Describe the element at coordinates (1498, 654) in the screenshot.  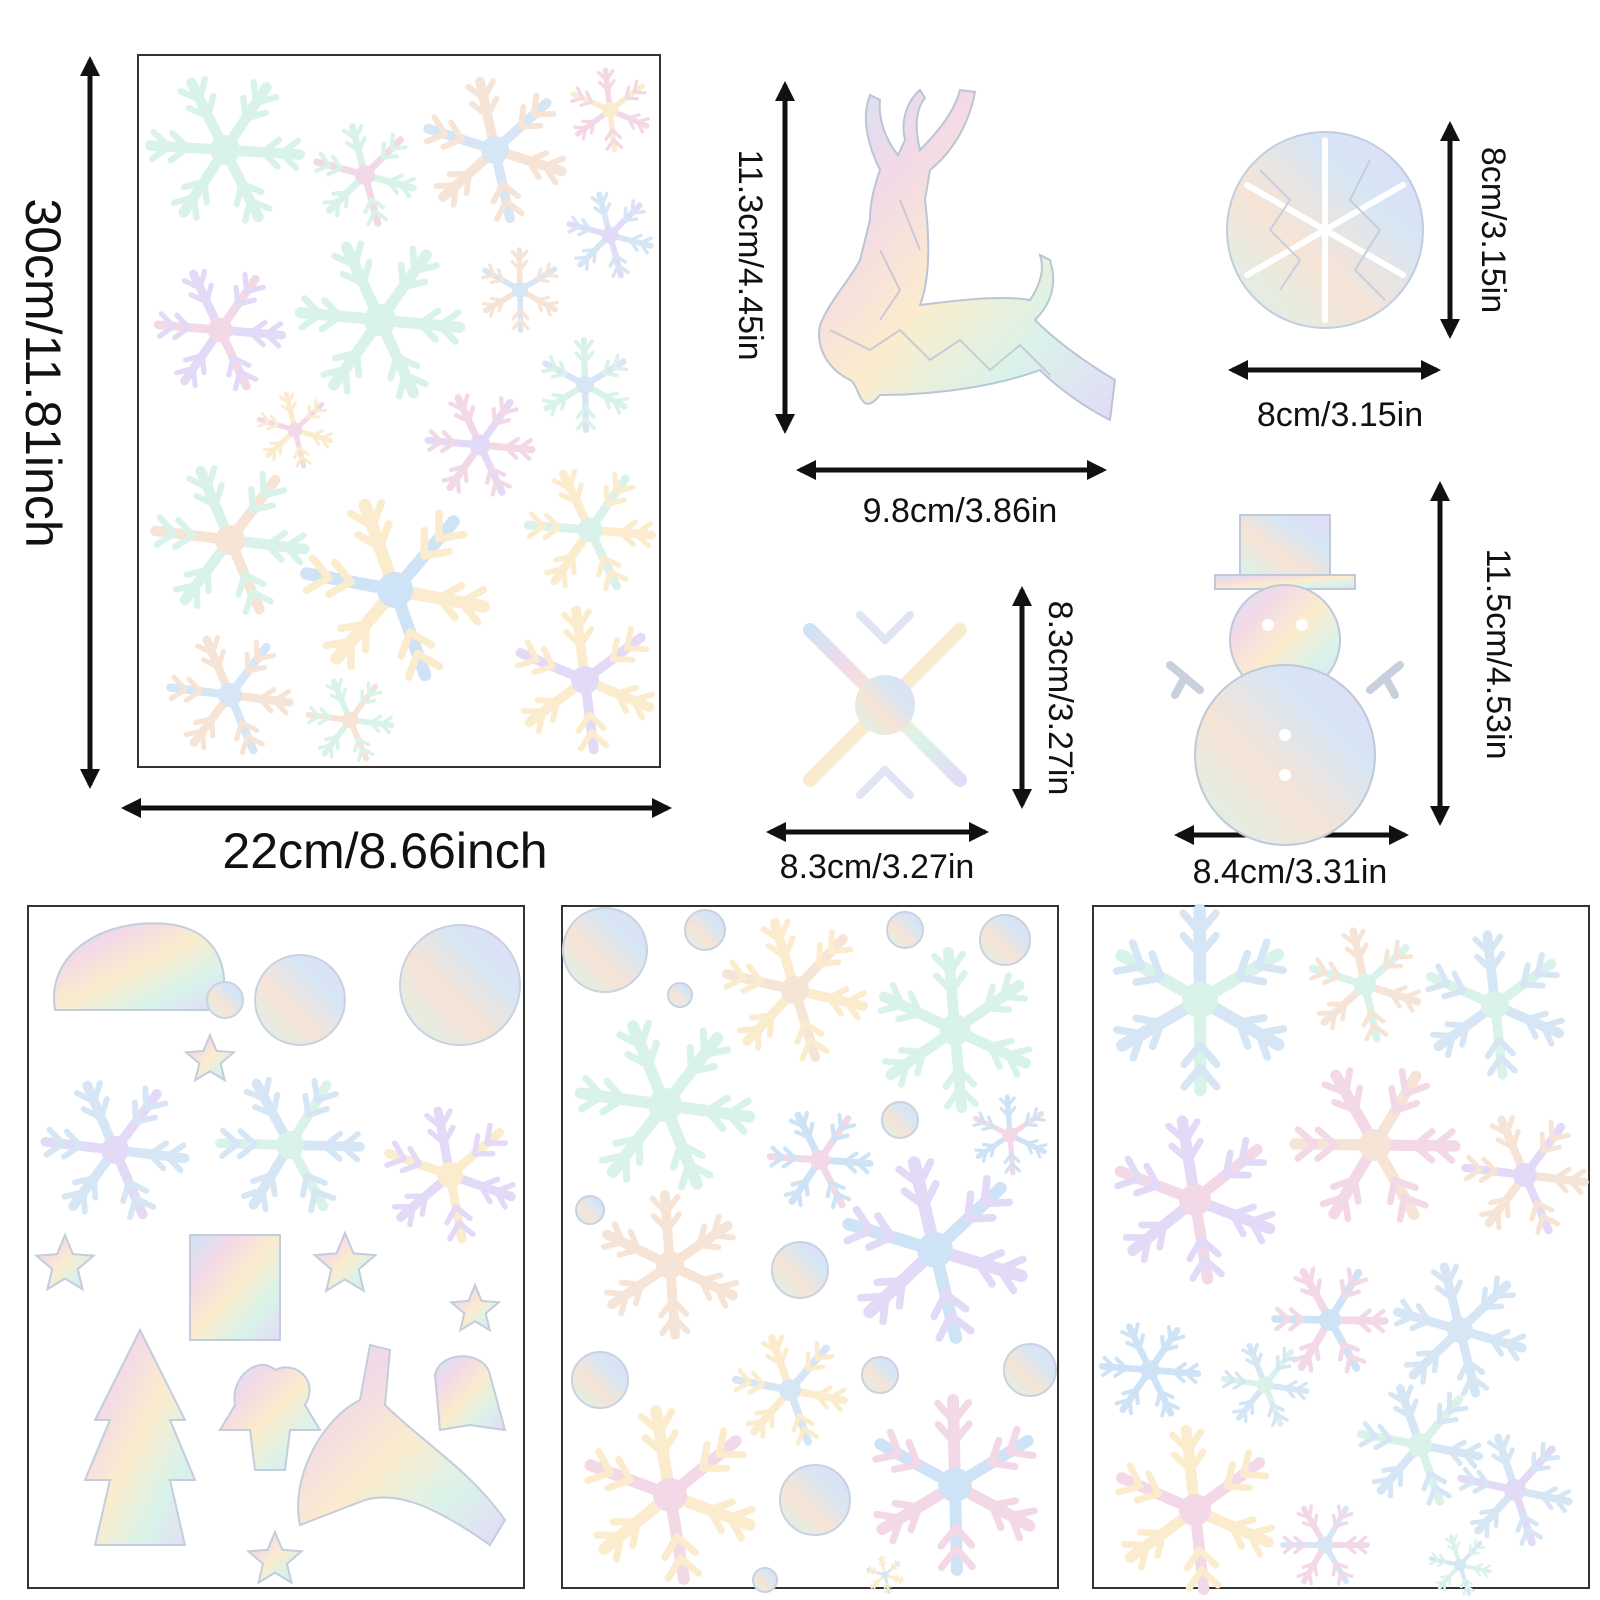
I see `snowman-height-label: 11.5cm/4.53in` at that location.